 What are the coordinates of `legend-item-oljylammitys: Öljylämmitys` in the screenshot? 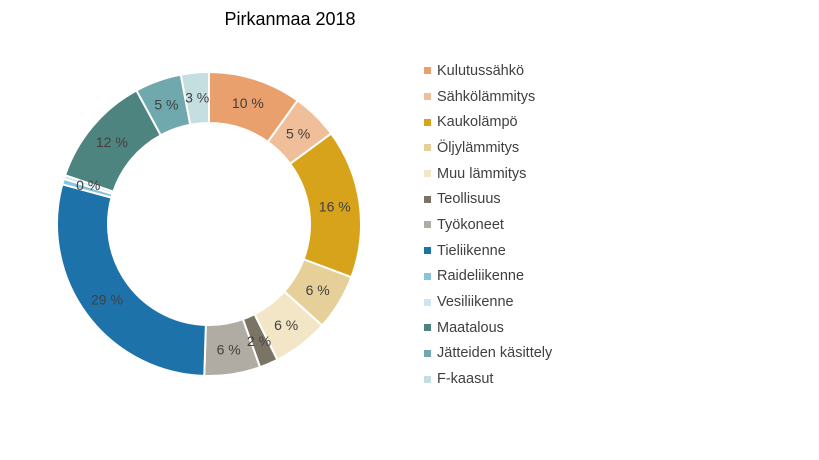 It's located at (488, 148).